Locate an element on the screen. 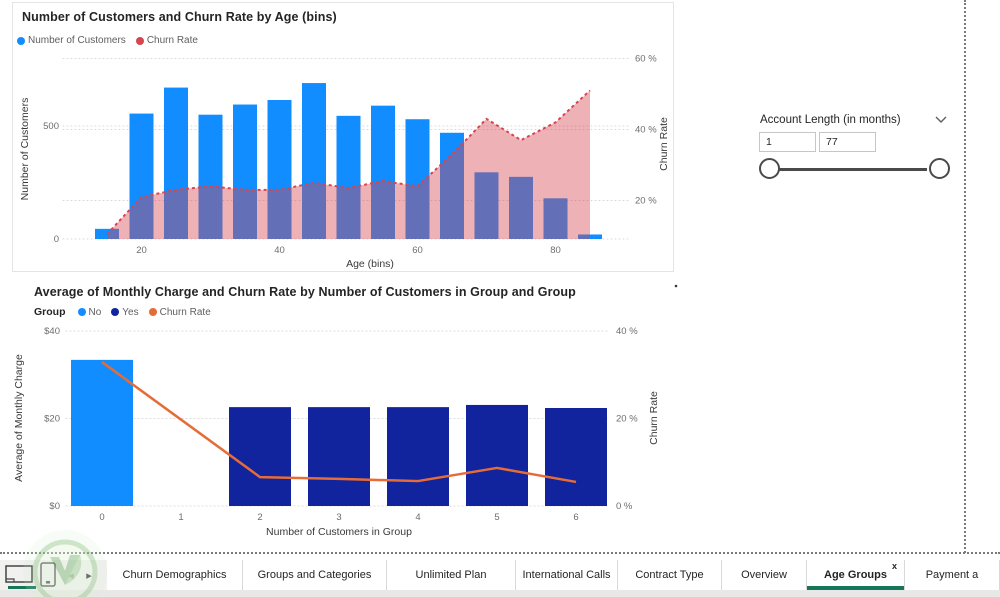 The image size is (1000, 597). tab-label: Churn Demographics is located at coordinates (174, 575).